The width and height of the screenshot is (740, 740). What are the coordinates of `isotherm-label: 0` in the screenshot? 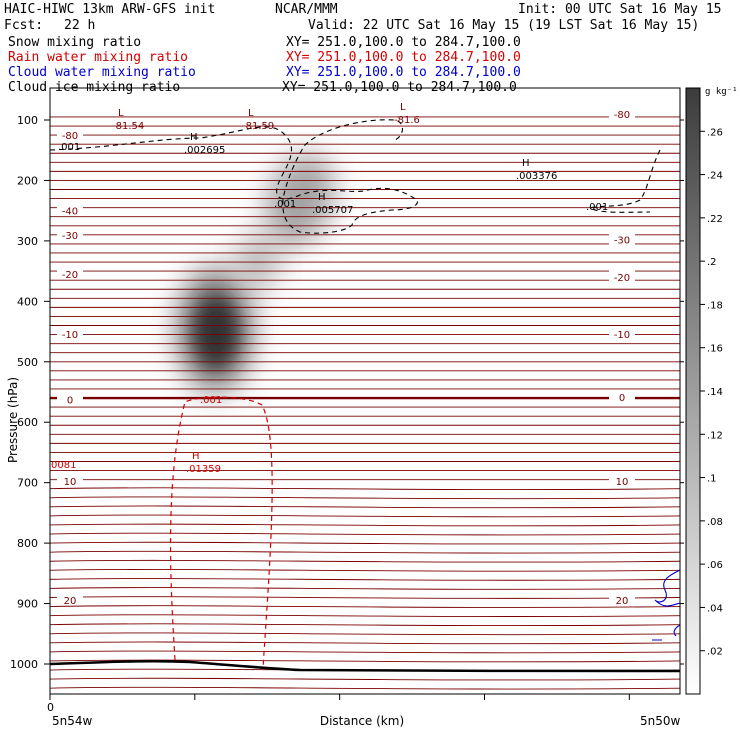 It's located at (622, 398).